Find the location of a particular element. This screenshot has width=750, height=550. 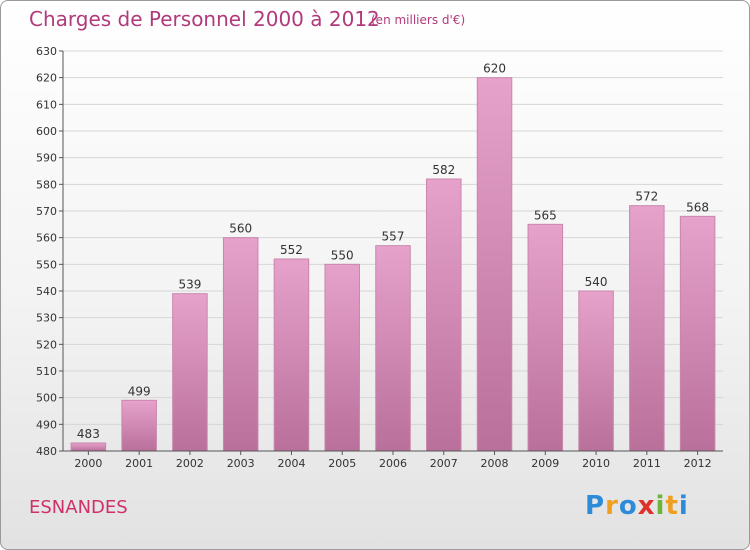

value-label-2002: 539 is located at coordinates (189, 285).